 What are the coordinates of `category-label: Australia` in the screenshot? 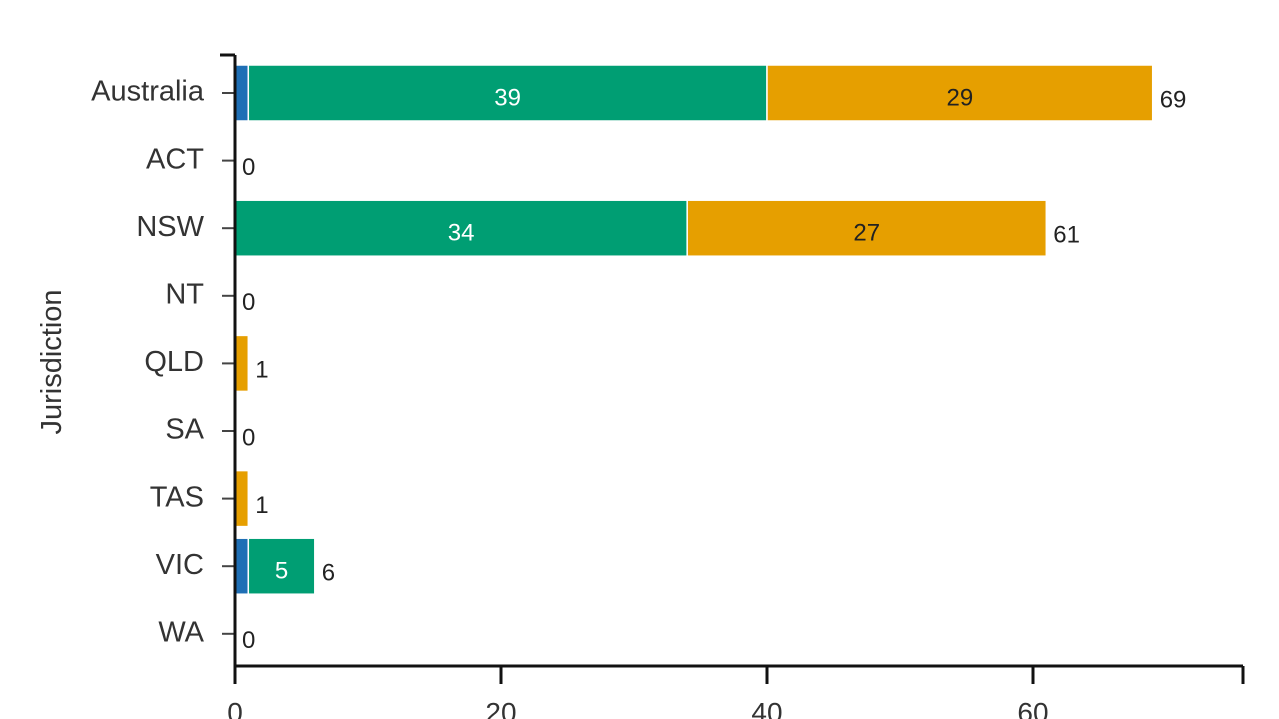 It's located at (148, 92).